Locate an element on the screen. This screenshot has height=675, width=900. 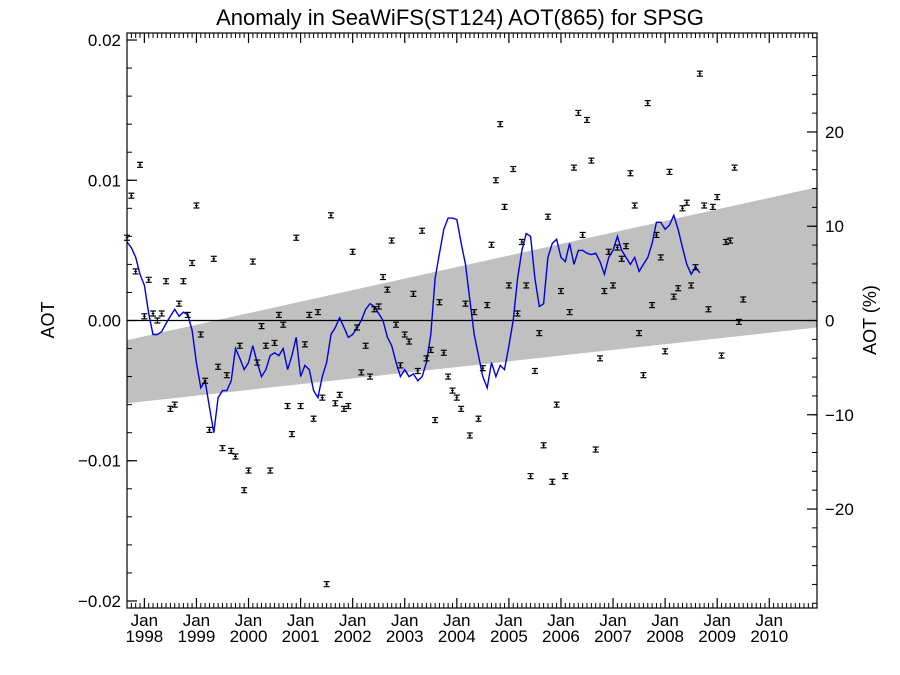
y-tick-label-left: −0.01 is located at coordinates (99, 461).